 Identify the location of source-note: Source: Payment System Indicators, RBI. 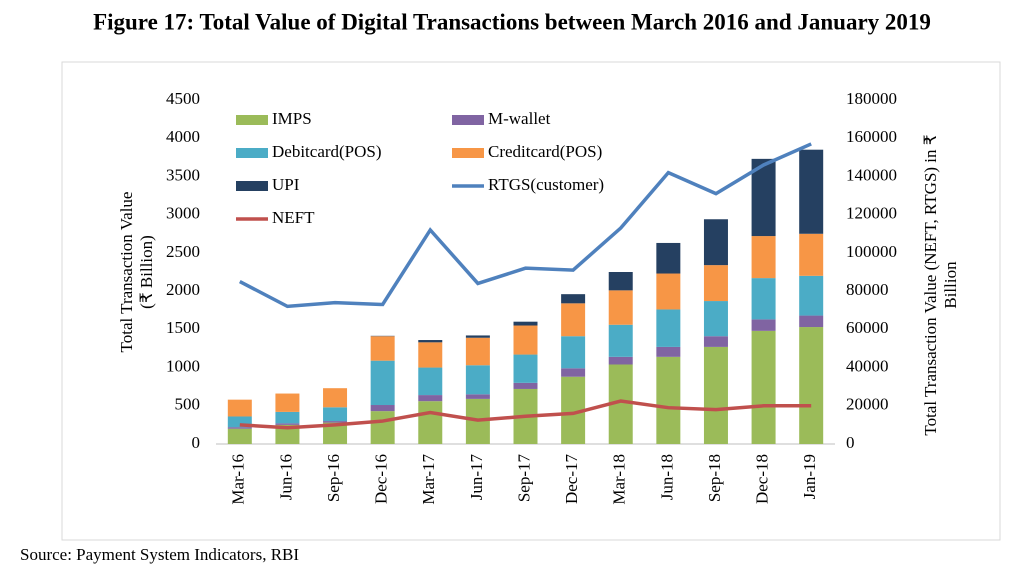
(159, 554).